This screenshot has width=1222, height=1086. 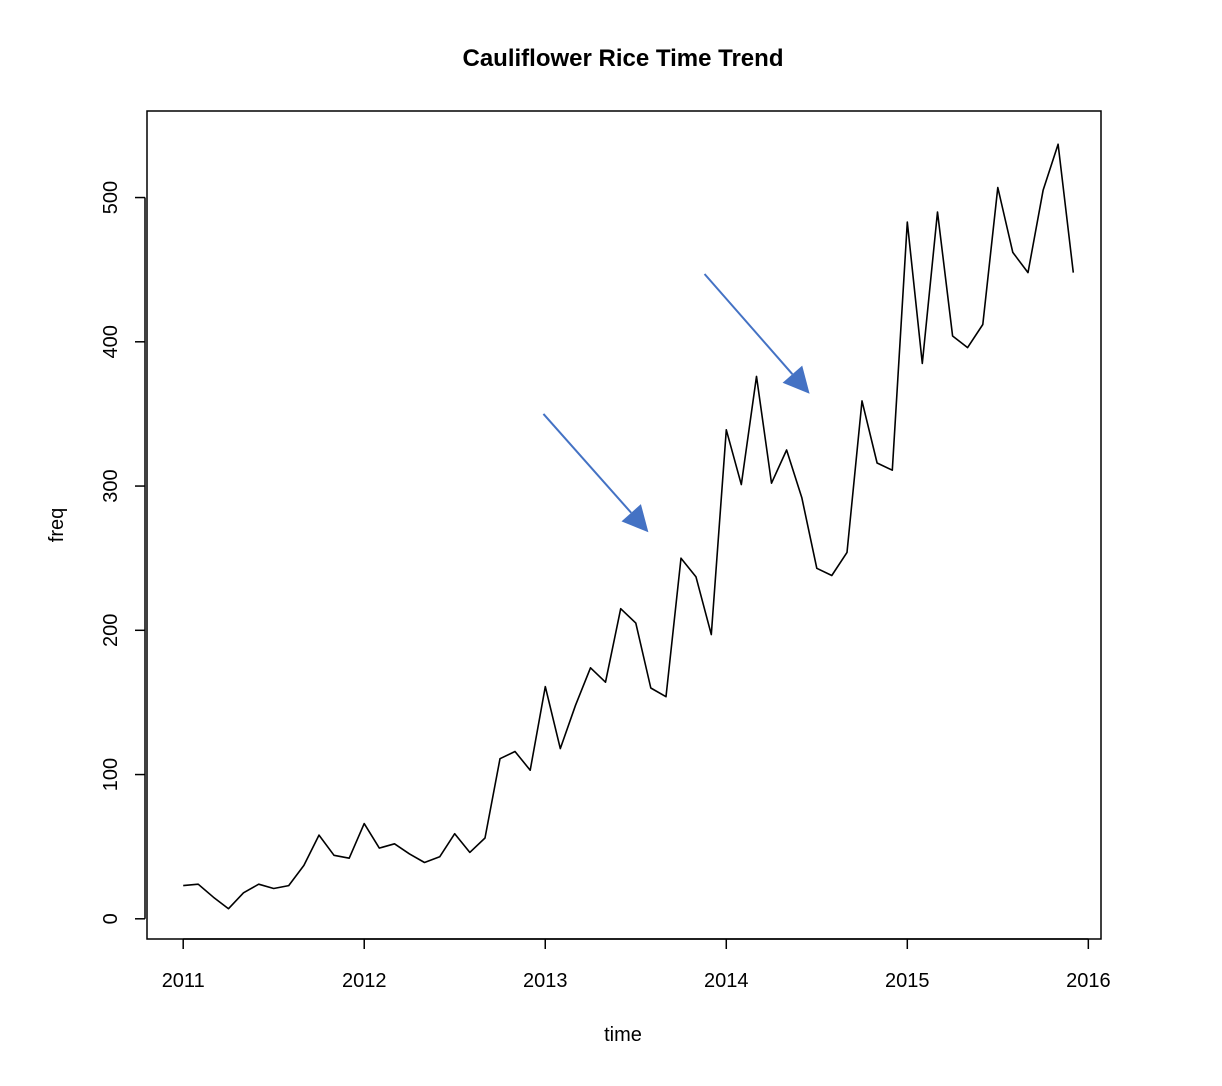 What do you see at coordinates (111, 341) in the screenshot?
I see `y-tick-label: 400` at bounding box center [111, 341].